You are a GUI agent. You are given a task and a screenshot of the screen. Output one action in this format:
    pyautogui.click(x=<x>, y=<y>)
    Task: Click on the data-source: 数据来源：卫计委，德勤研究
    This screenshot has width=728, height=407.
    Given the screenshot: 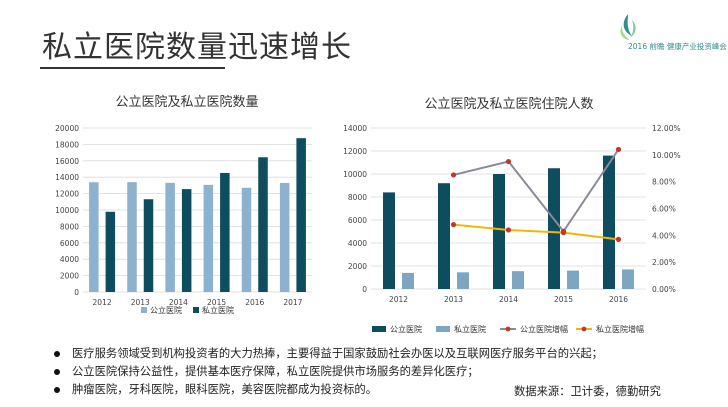 What is the action you would take?
    pyautogui.click(x=587, y=391)
    